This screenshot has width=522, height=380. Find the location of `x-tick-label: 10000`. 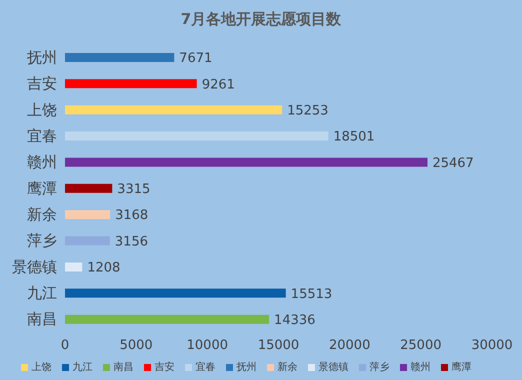

x-tick-label: 10000 is located at coordinates (207, 346).